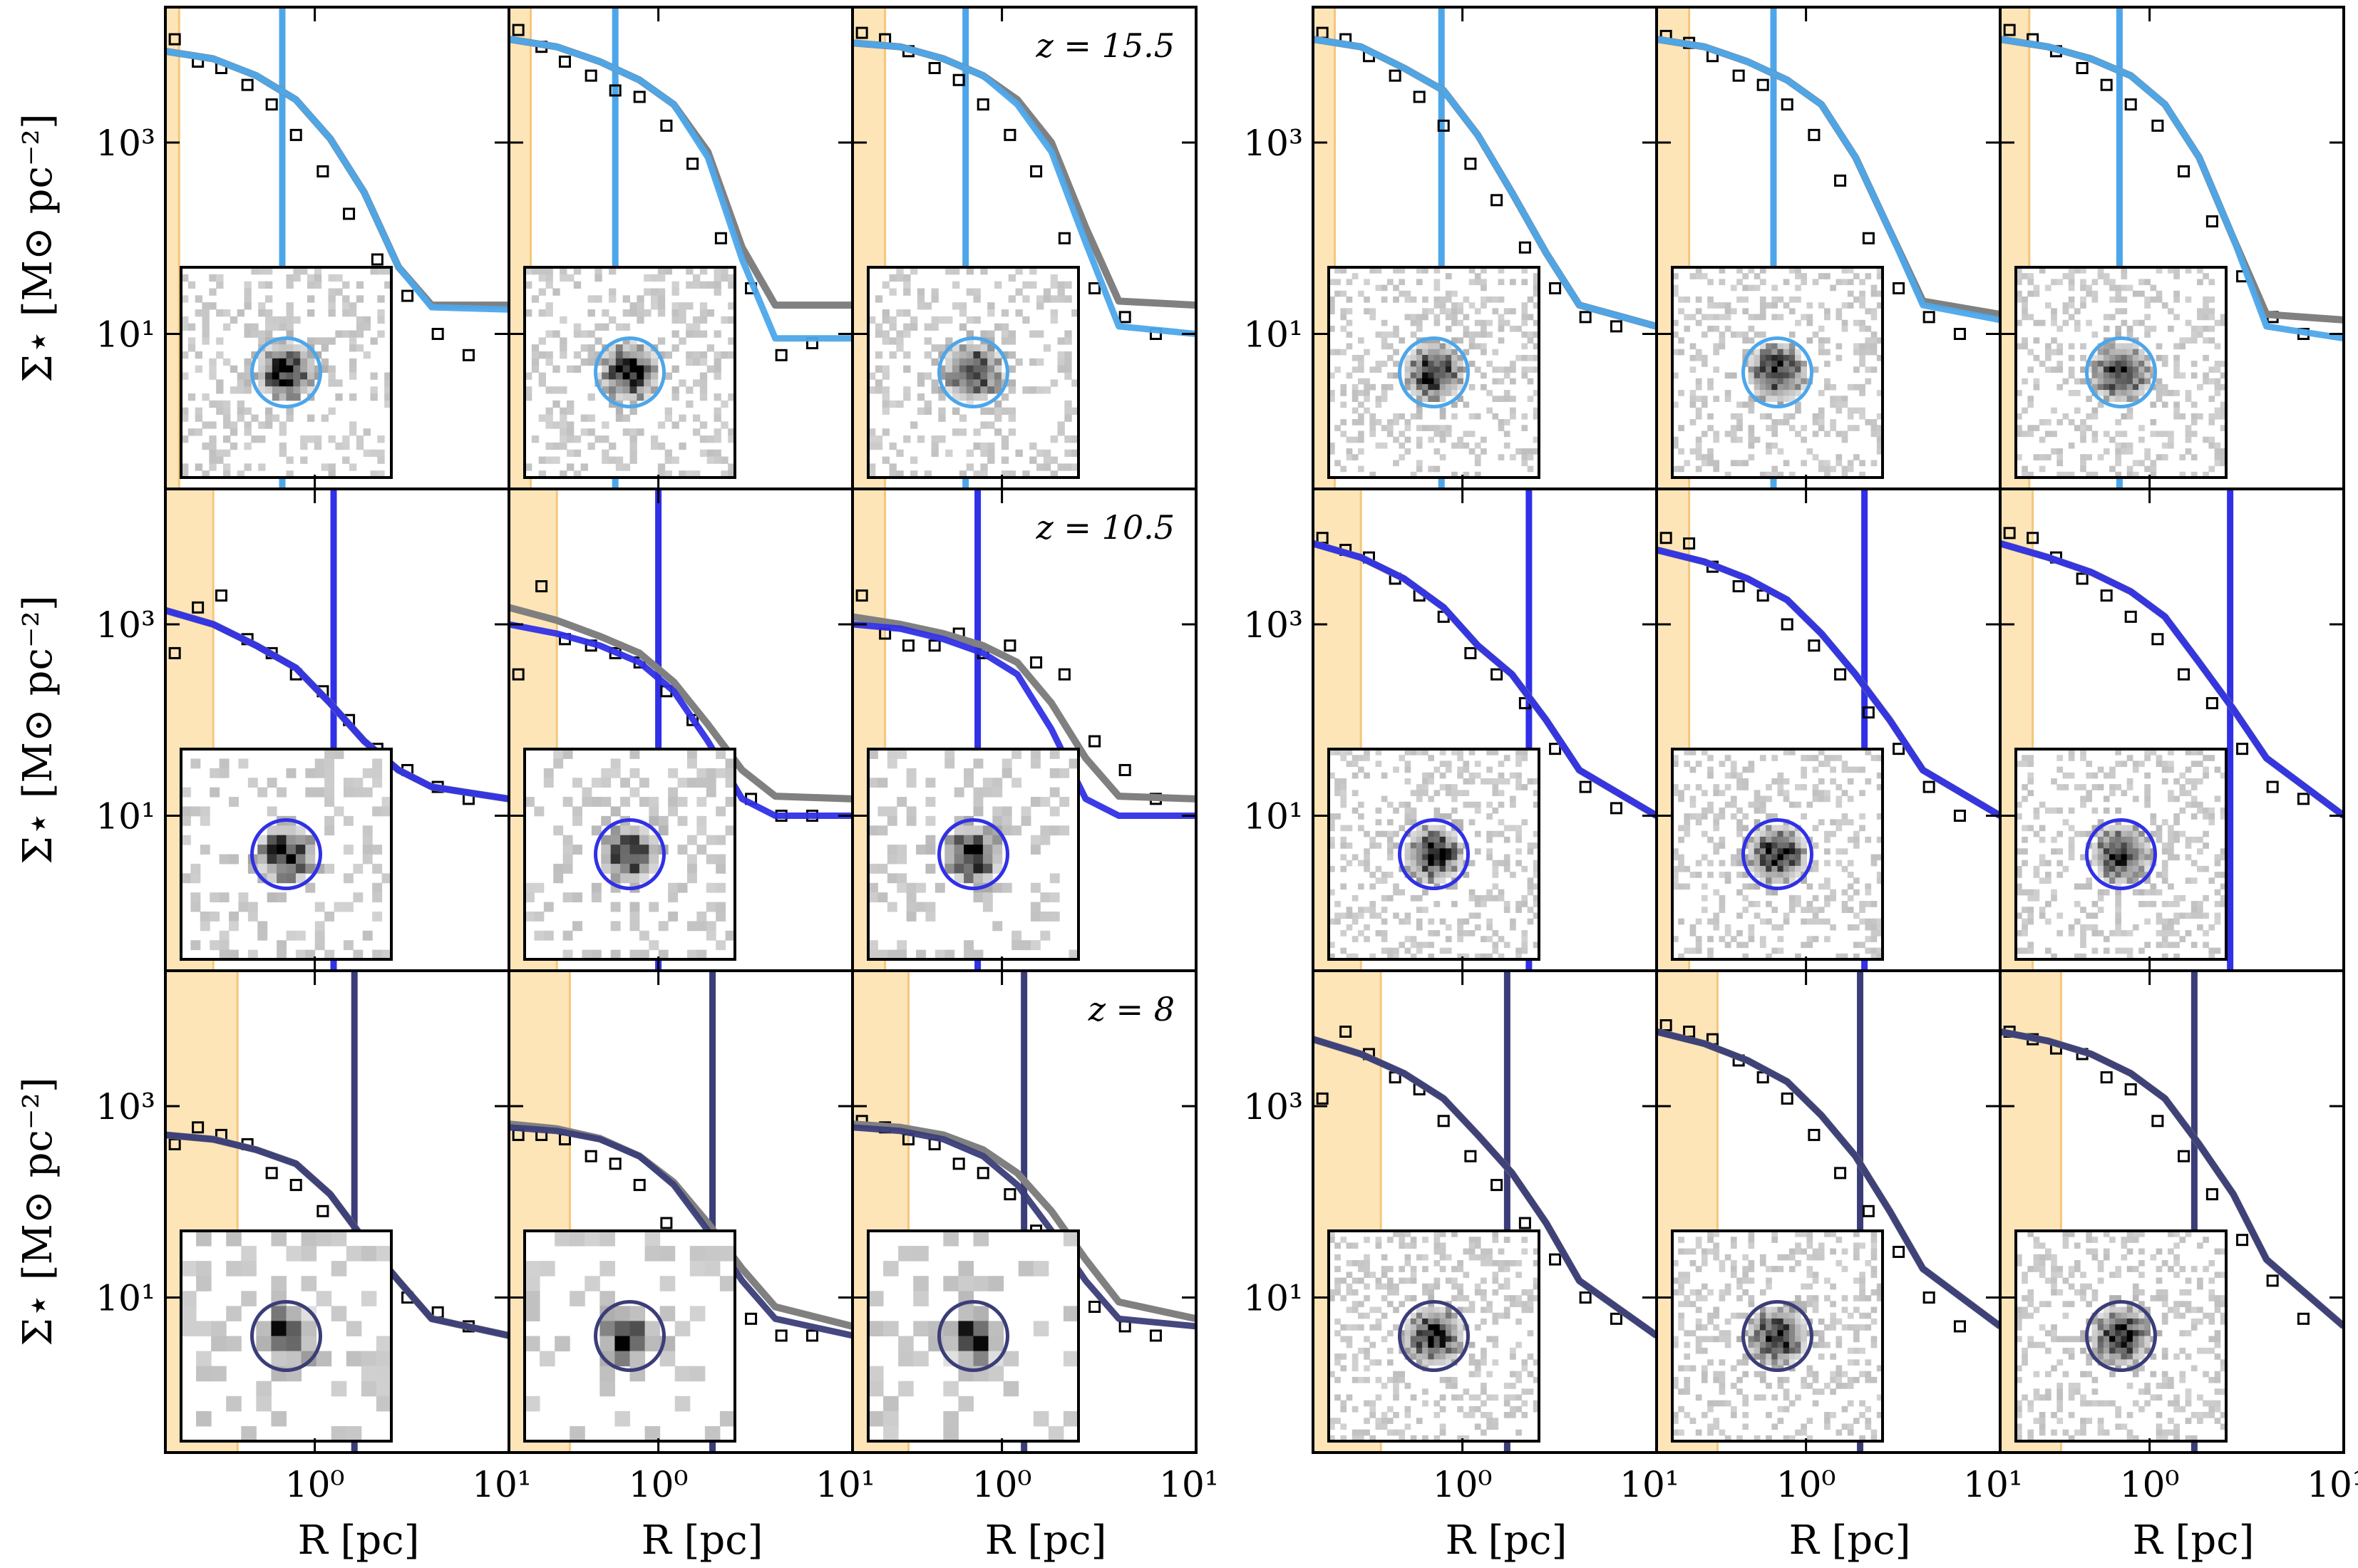 The width and height of the screenshot is (2358, 1568). Describe the element at coordinates (1777, 854) in the screenshot. I see `inset-aperture` at that location.